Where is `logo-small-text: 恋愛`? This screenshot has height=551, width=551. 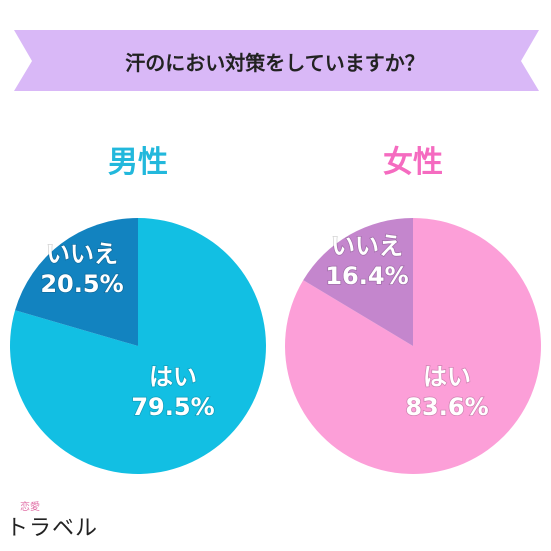 logo-small-text: 恋愛 is located at coordinates (30, 507).